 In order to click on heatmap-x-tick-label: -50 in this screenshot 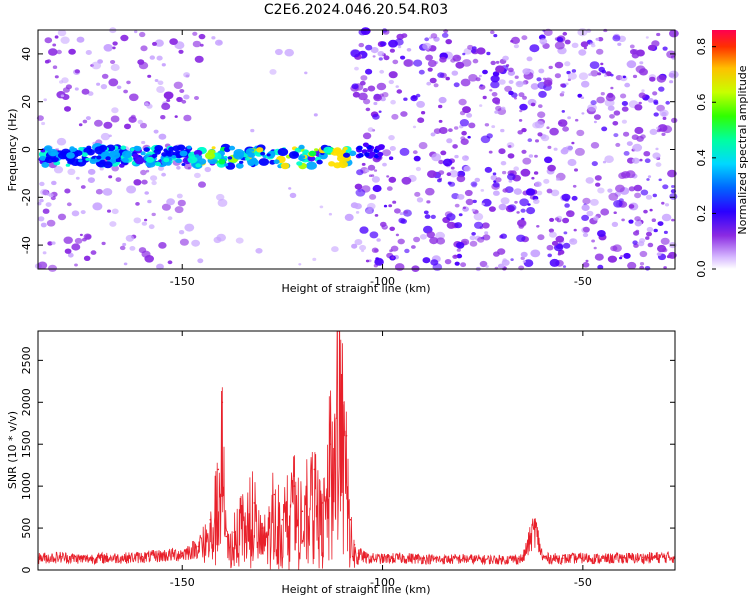, I will do `click(583, 281)`.